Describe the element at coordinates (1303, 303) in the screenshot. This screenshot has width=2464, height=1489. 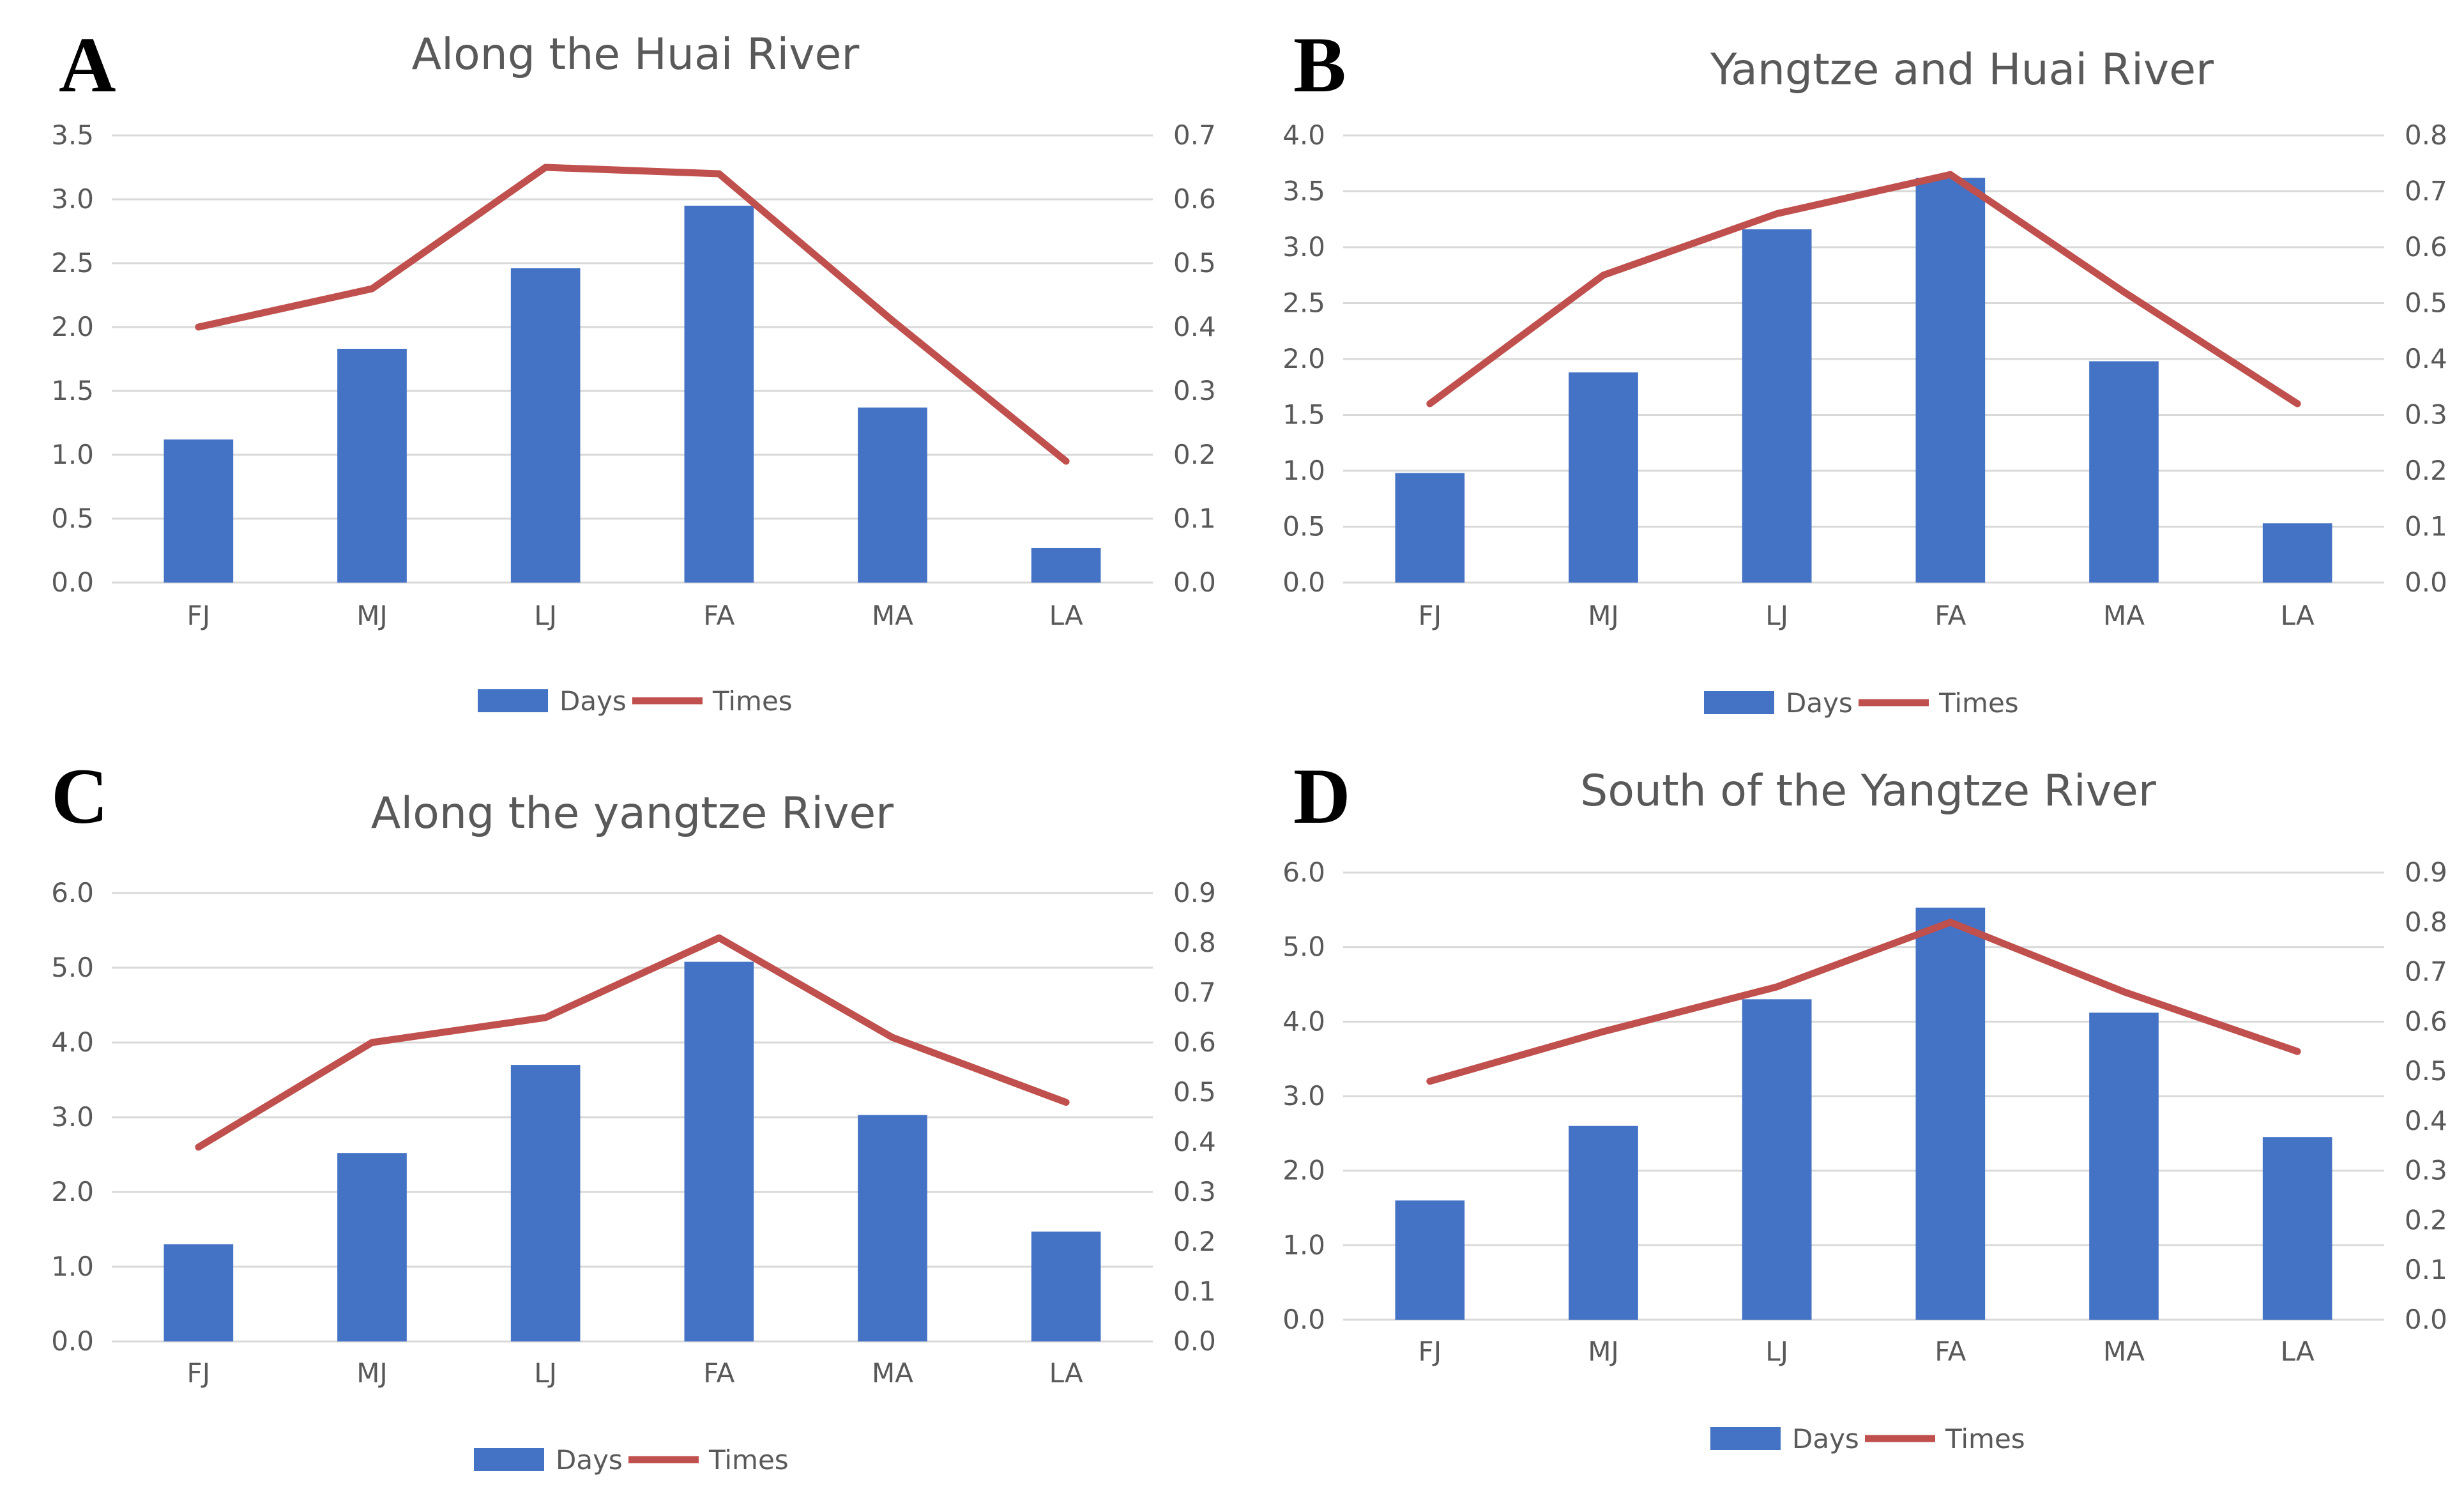
I see `y-left-tick-label: 2.5` at that location.